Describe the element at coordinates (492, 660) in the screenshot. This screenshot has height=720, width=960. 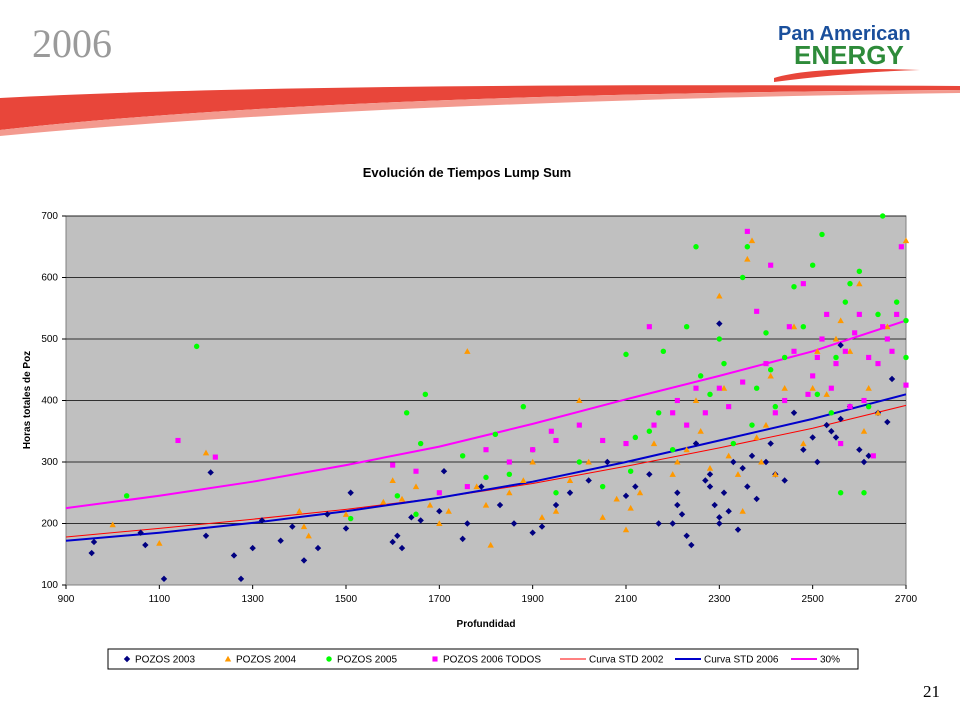
I see `legend-label: POZOS 2006 TODOS` at that location.